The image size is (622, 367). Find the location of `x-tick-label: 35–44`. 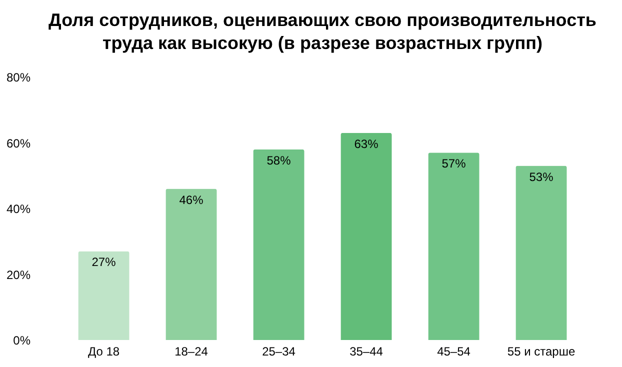

x-tick-label: 35–44 is located at coordinates (367, 351).